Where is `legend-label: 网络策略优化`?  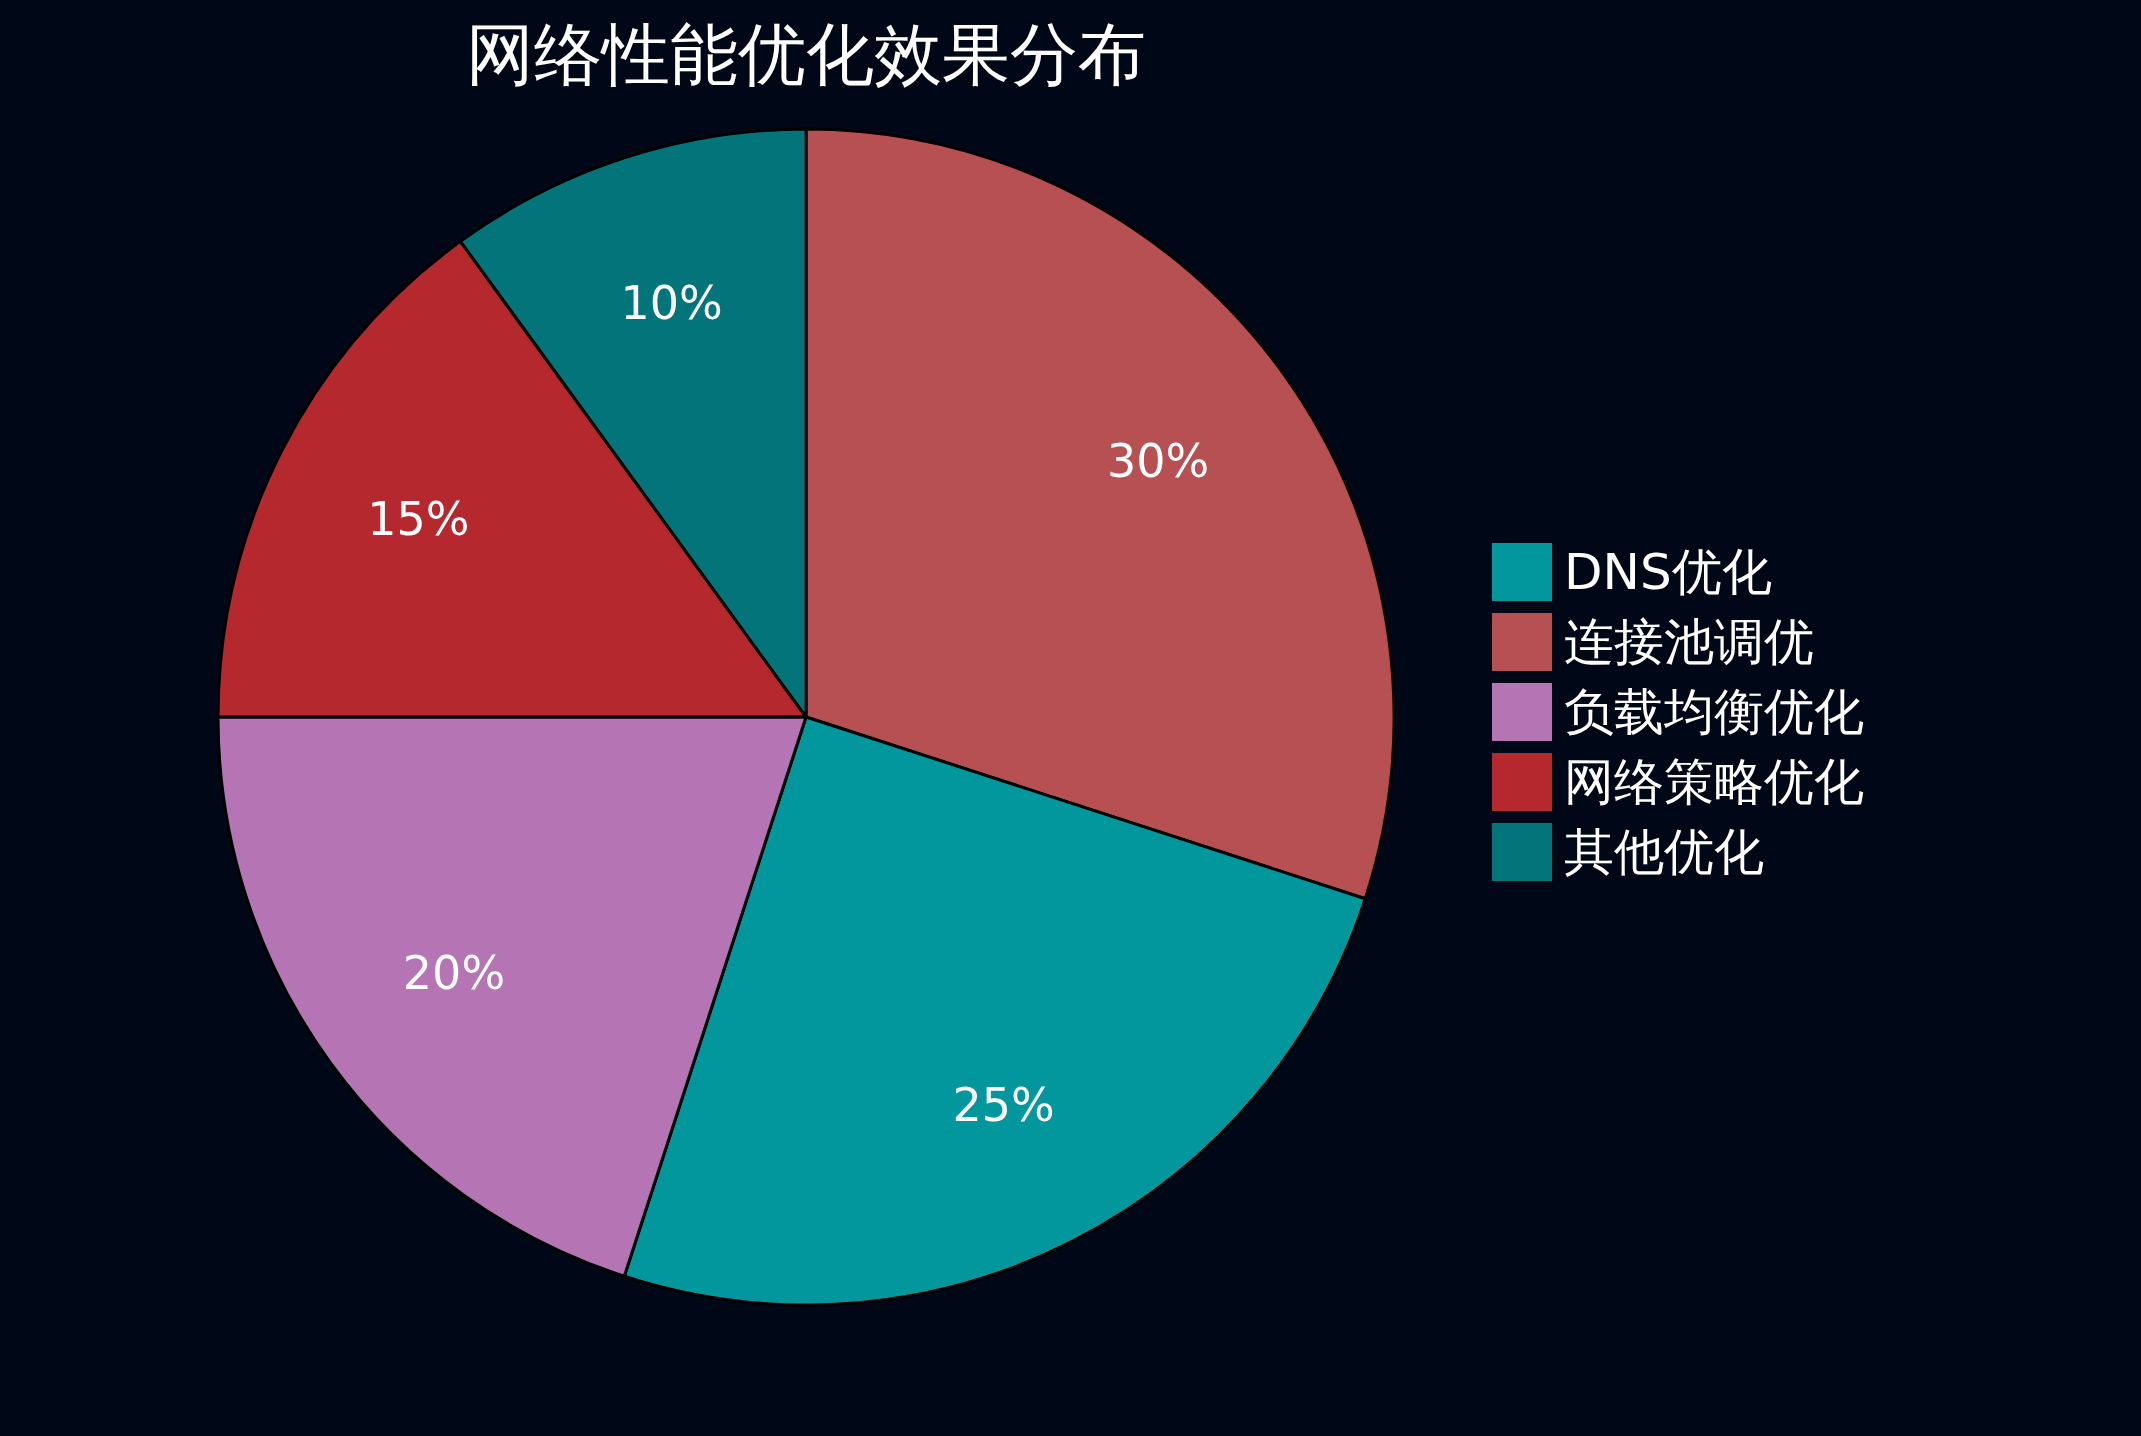
legend-label: 网络策略优化 is located at coordinates (1714, 782).